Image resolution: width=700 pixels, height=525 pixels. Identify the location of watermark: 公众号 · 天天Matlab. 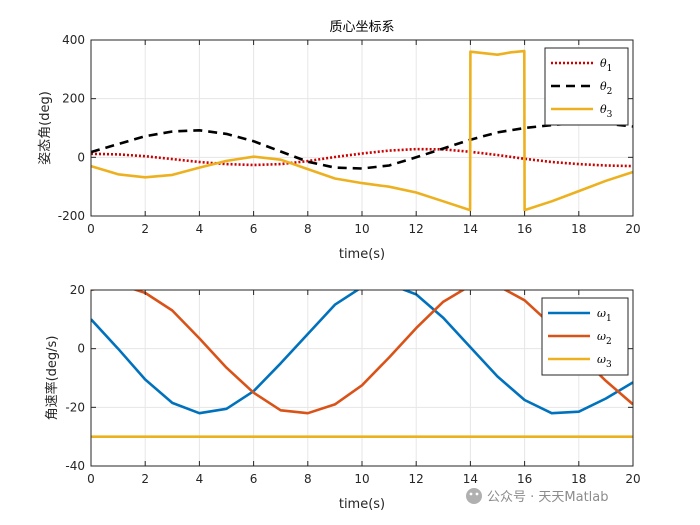
(537, 496).